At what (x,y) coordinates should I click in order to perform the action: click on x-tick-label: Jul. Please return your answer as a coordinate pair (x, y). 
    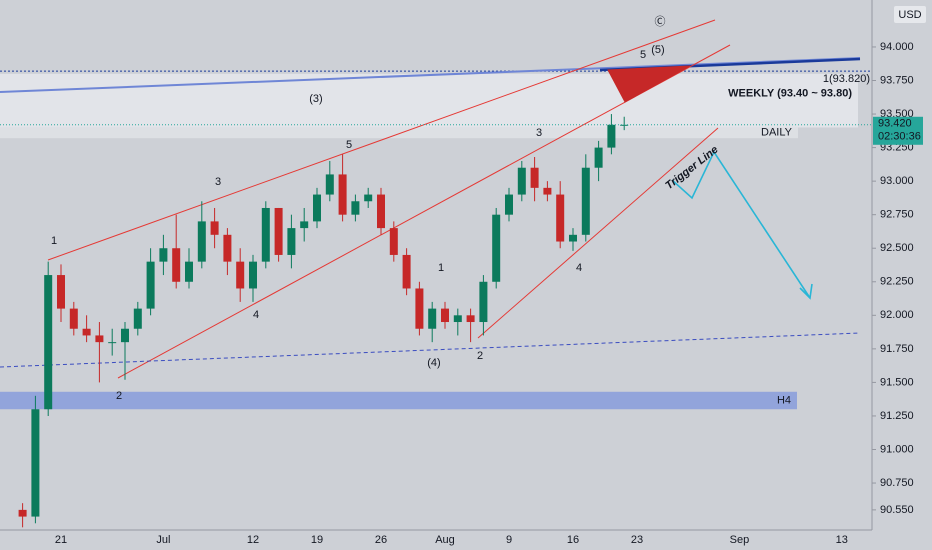
    Looking at the image, I should click on (163, 540).